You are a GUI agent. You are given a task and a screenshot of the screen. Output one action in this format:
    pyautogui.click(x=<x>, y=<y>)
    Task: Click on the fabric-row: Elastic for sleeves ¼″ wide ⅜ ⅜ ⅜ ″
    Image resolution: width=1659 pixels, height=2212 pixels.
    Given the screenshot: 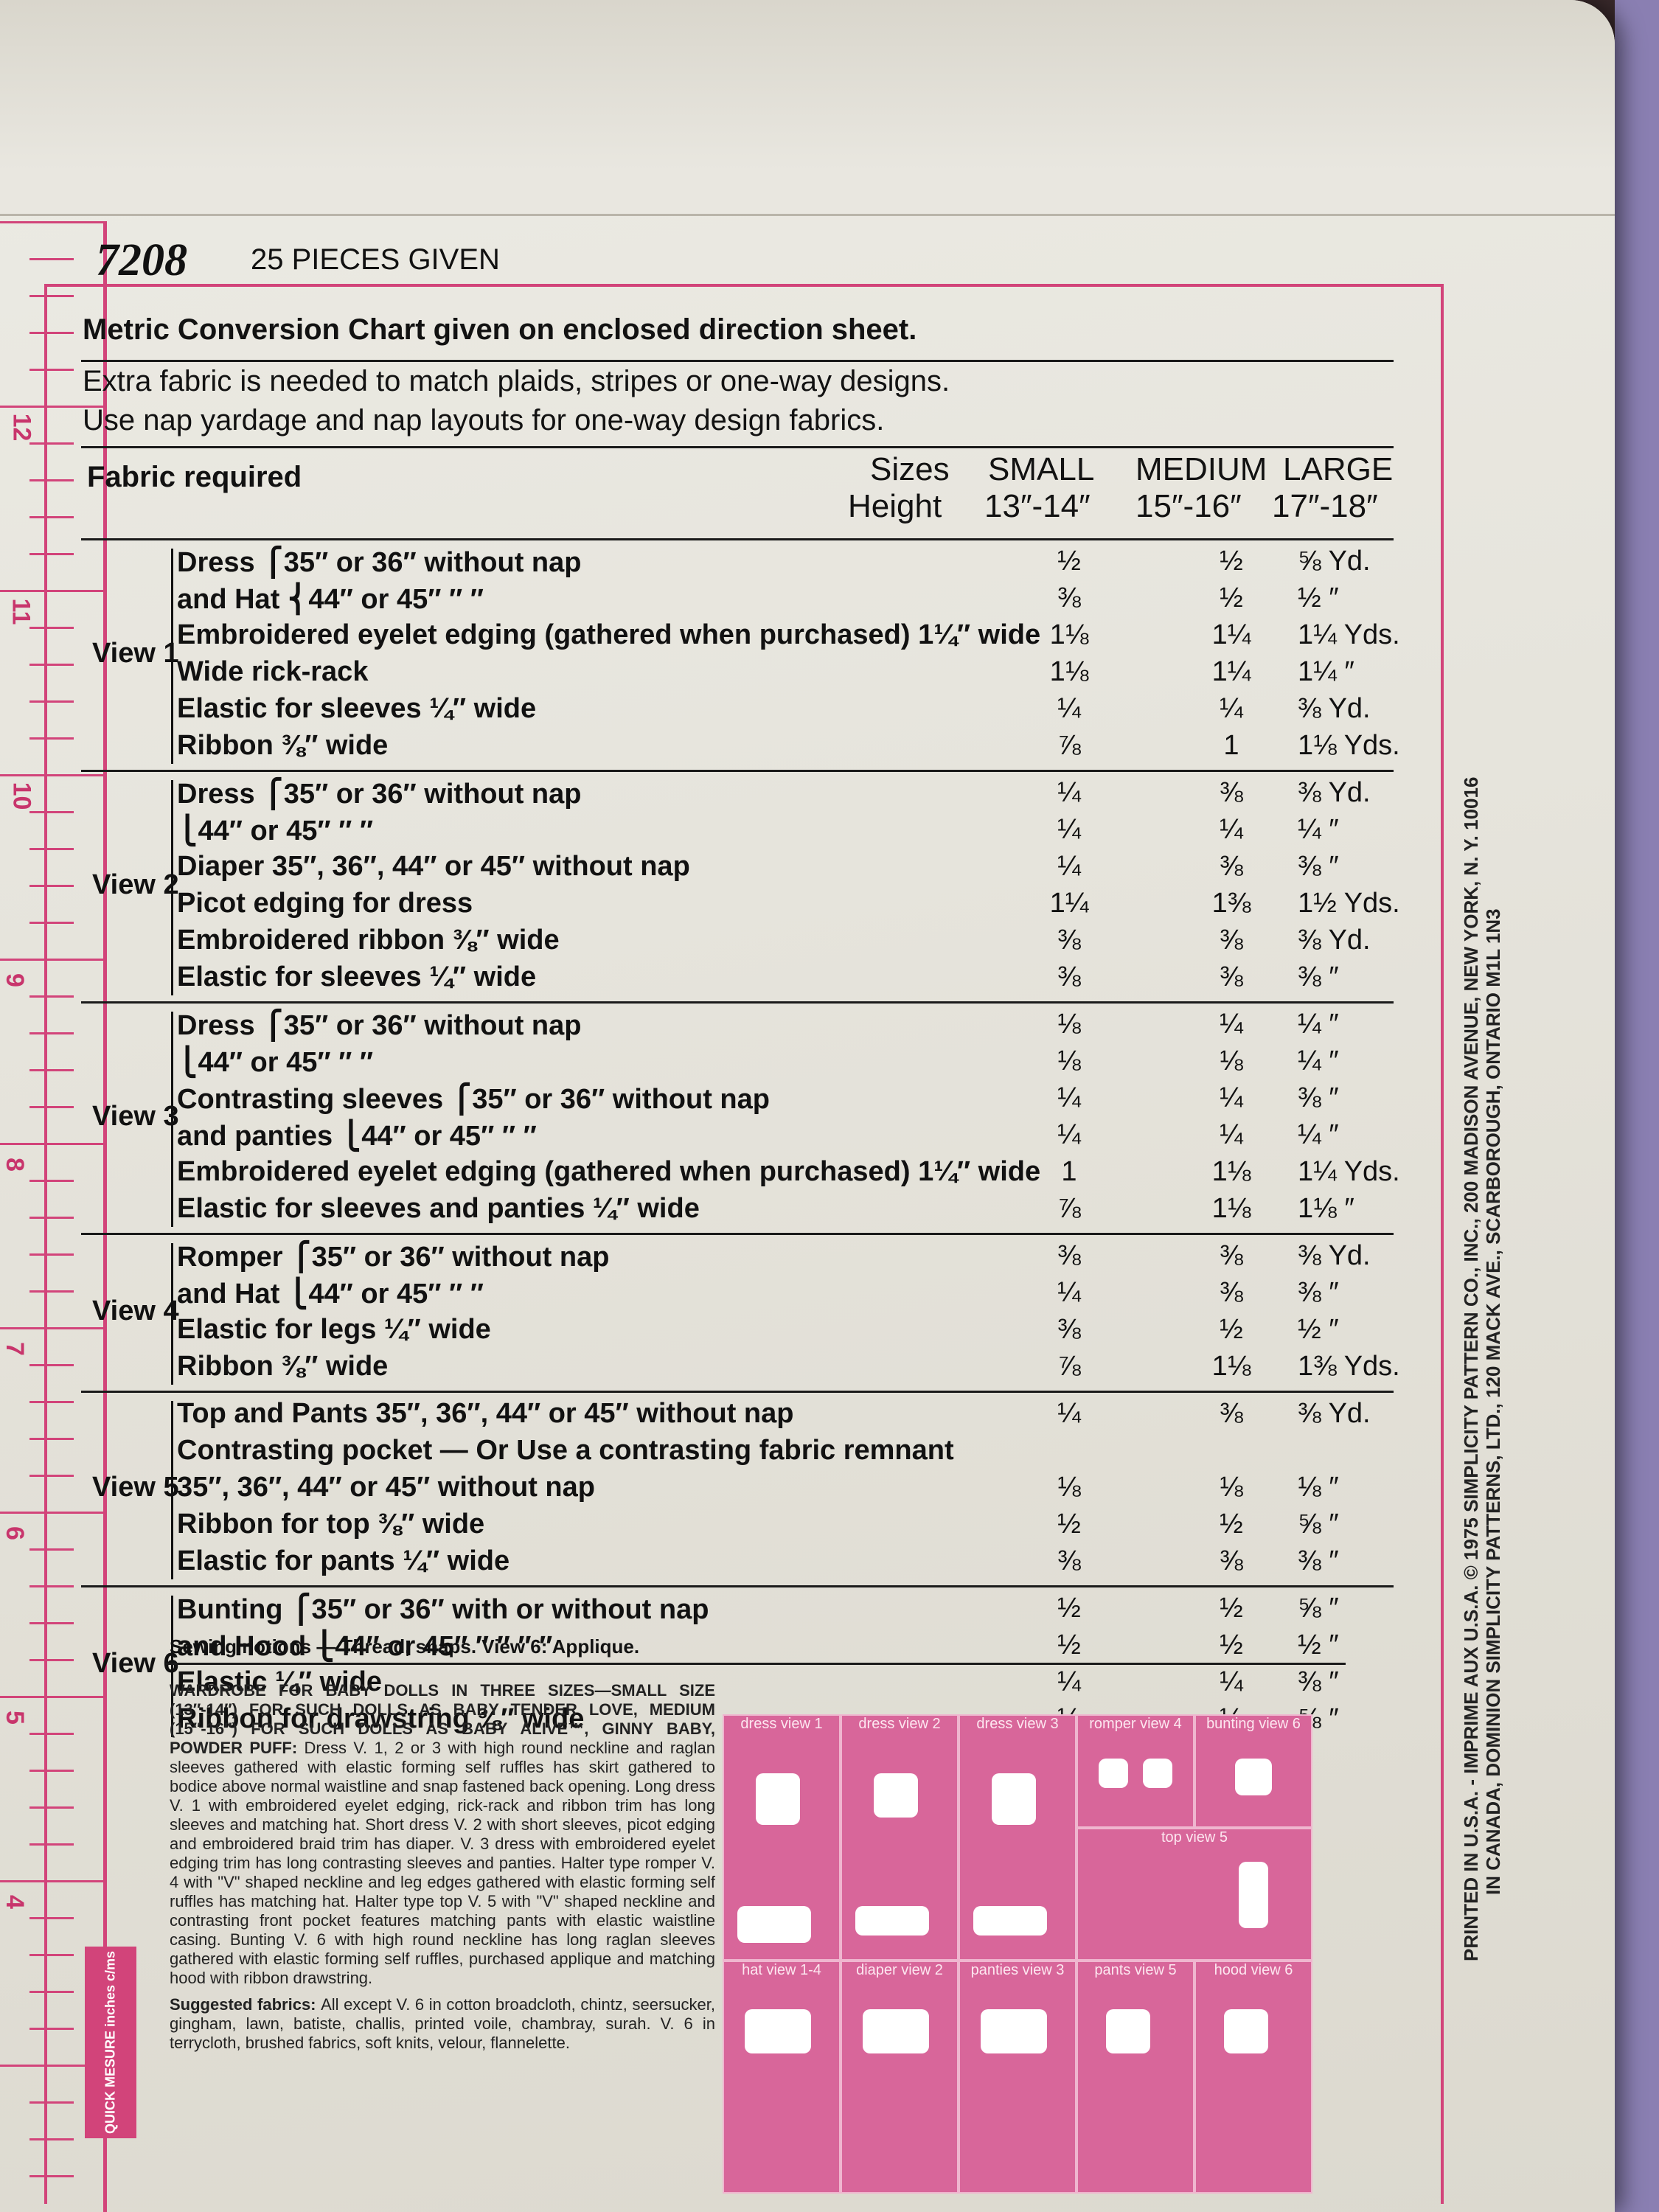 What is the action you would take?
    pyautogui.click(x=737, y=979)
    